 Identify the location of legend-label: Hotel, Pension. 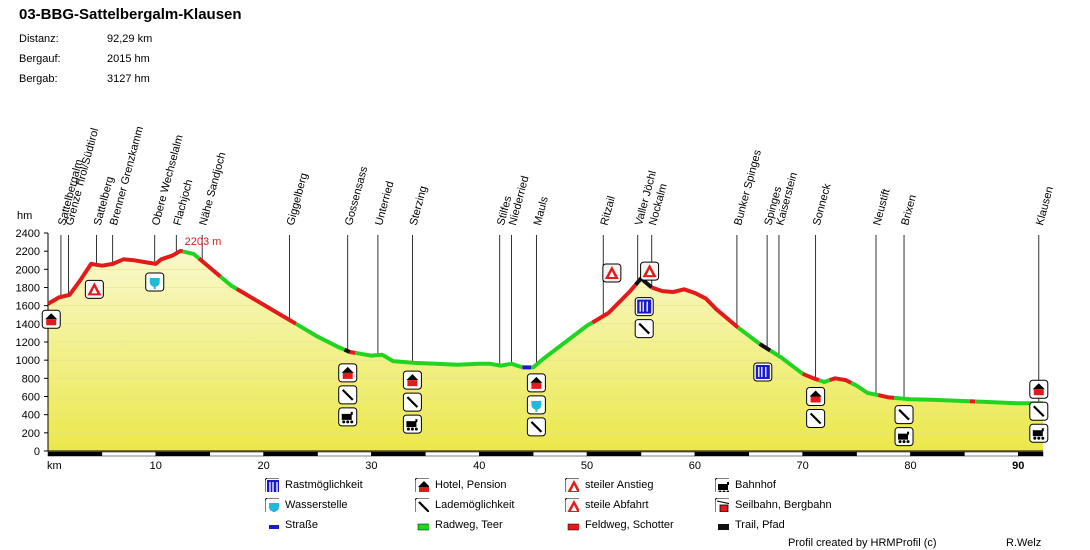
(471, 485).